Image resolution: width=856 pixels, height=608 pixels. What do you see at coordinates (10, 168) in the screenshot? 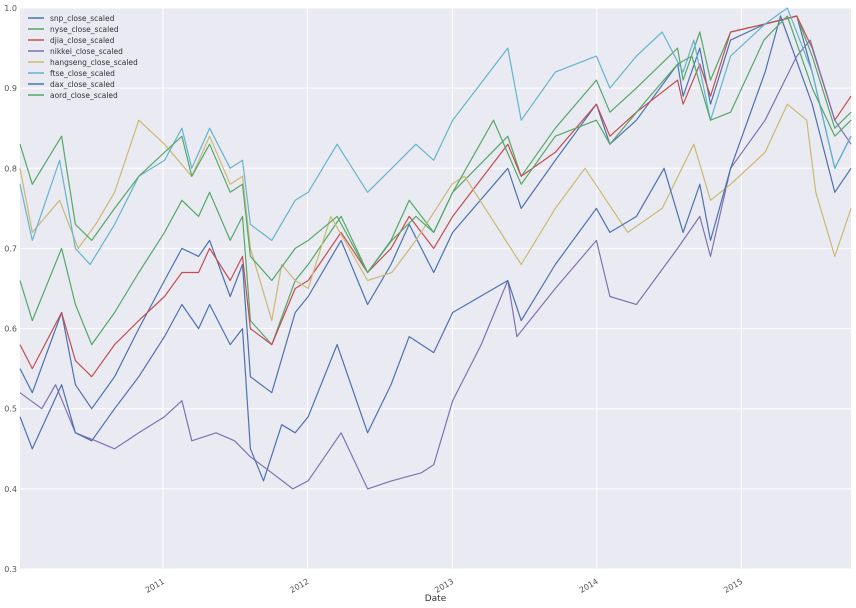
I see `y-tick-label: 0.8` at bounding box center [10, 168].